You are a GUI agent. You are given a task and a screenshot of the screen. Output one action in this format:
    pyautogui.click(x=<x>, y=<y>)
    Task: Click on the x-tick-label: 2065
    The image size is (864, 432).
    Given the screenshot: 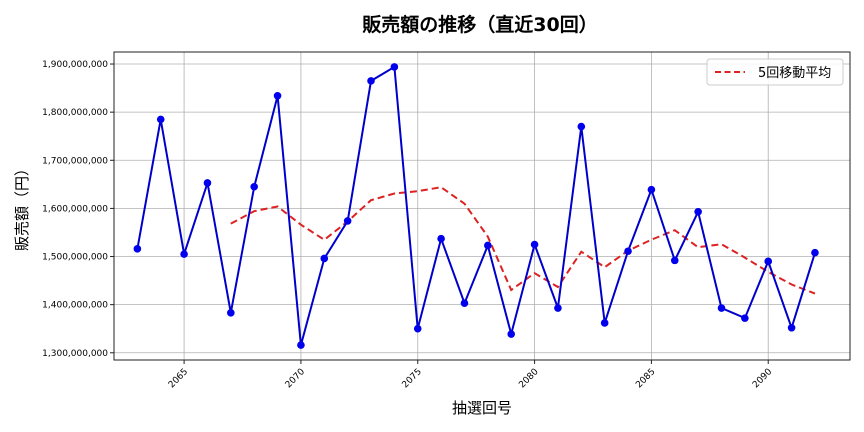 What is the action you would take?
    pyautogui.click(x=178, y=378)
    